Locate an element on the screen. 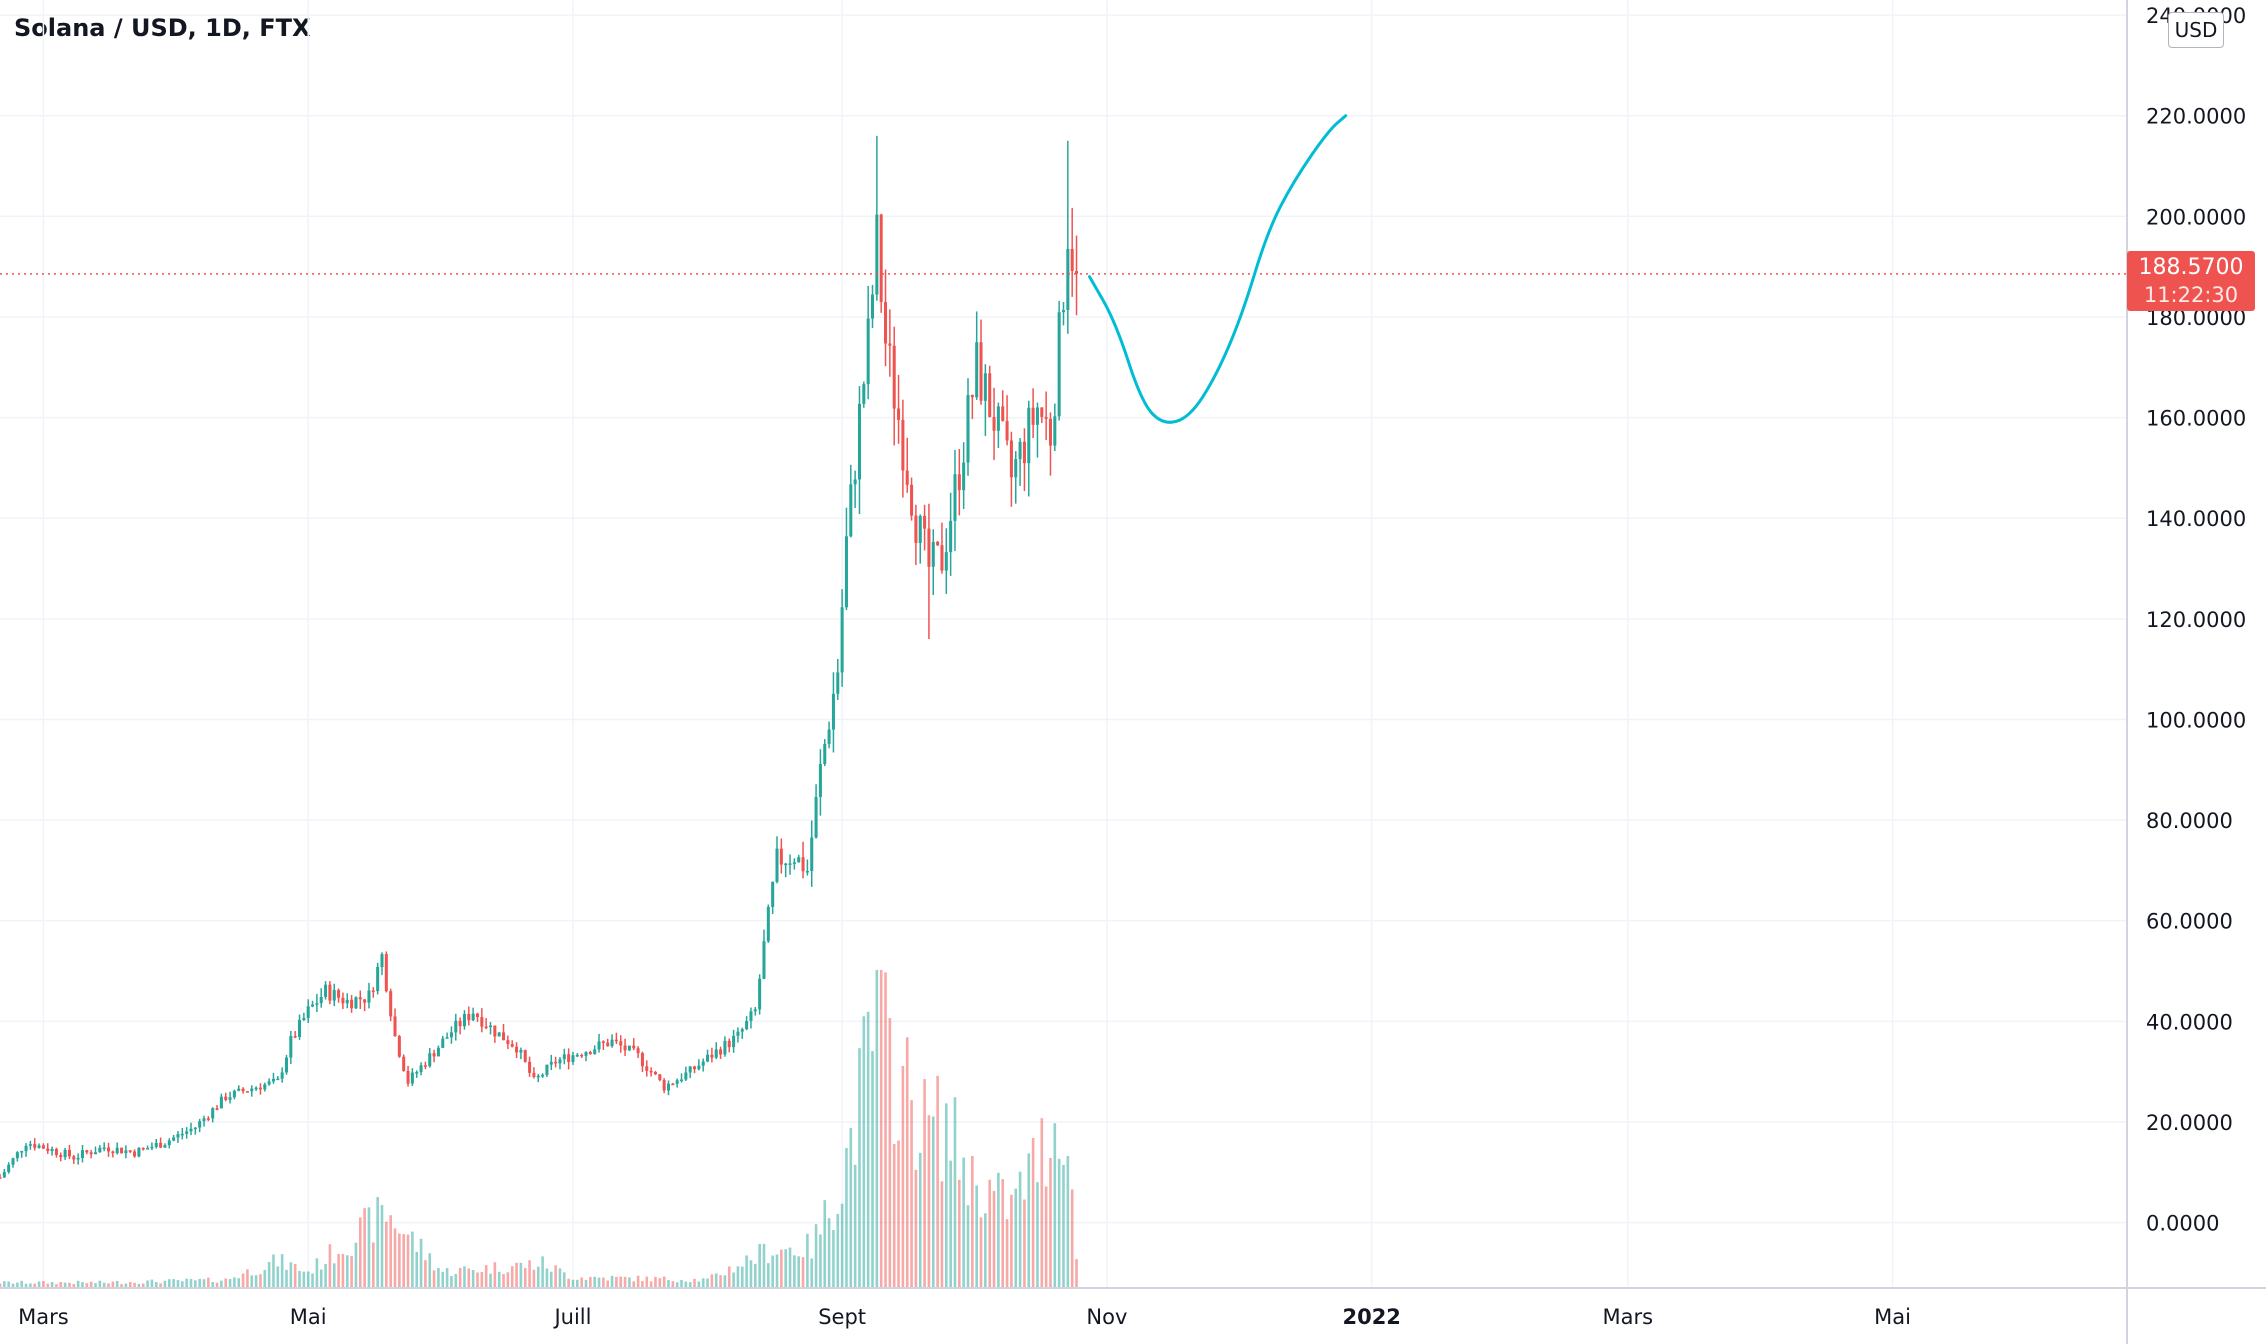 This screenshot has width=2266, height=1344. price-tick-label: 80.0000 is located at coordinates (2189, 821).